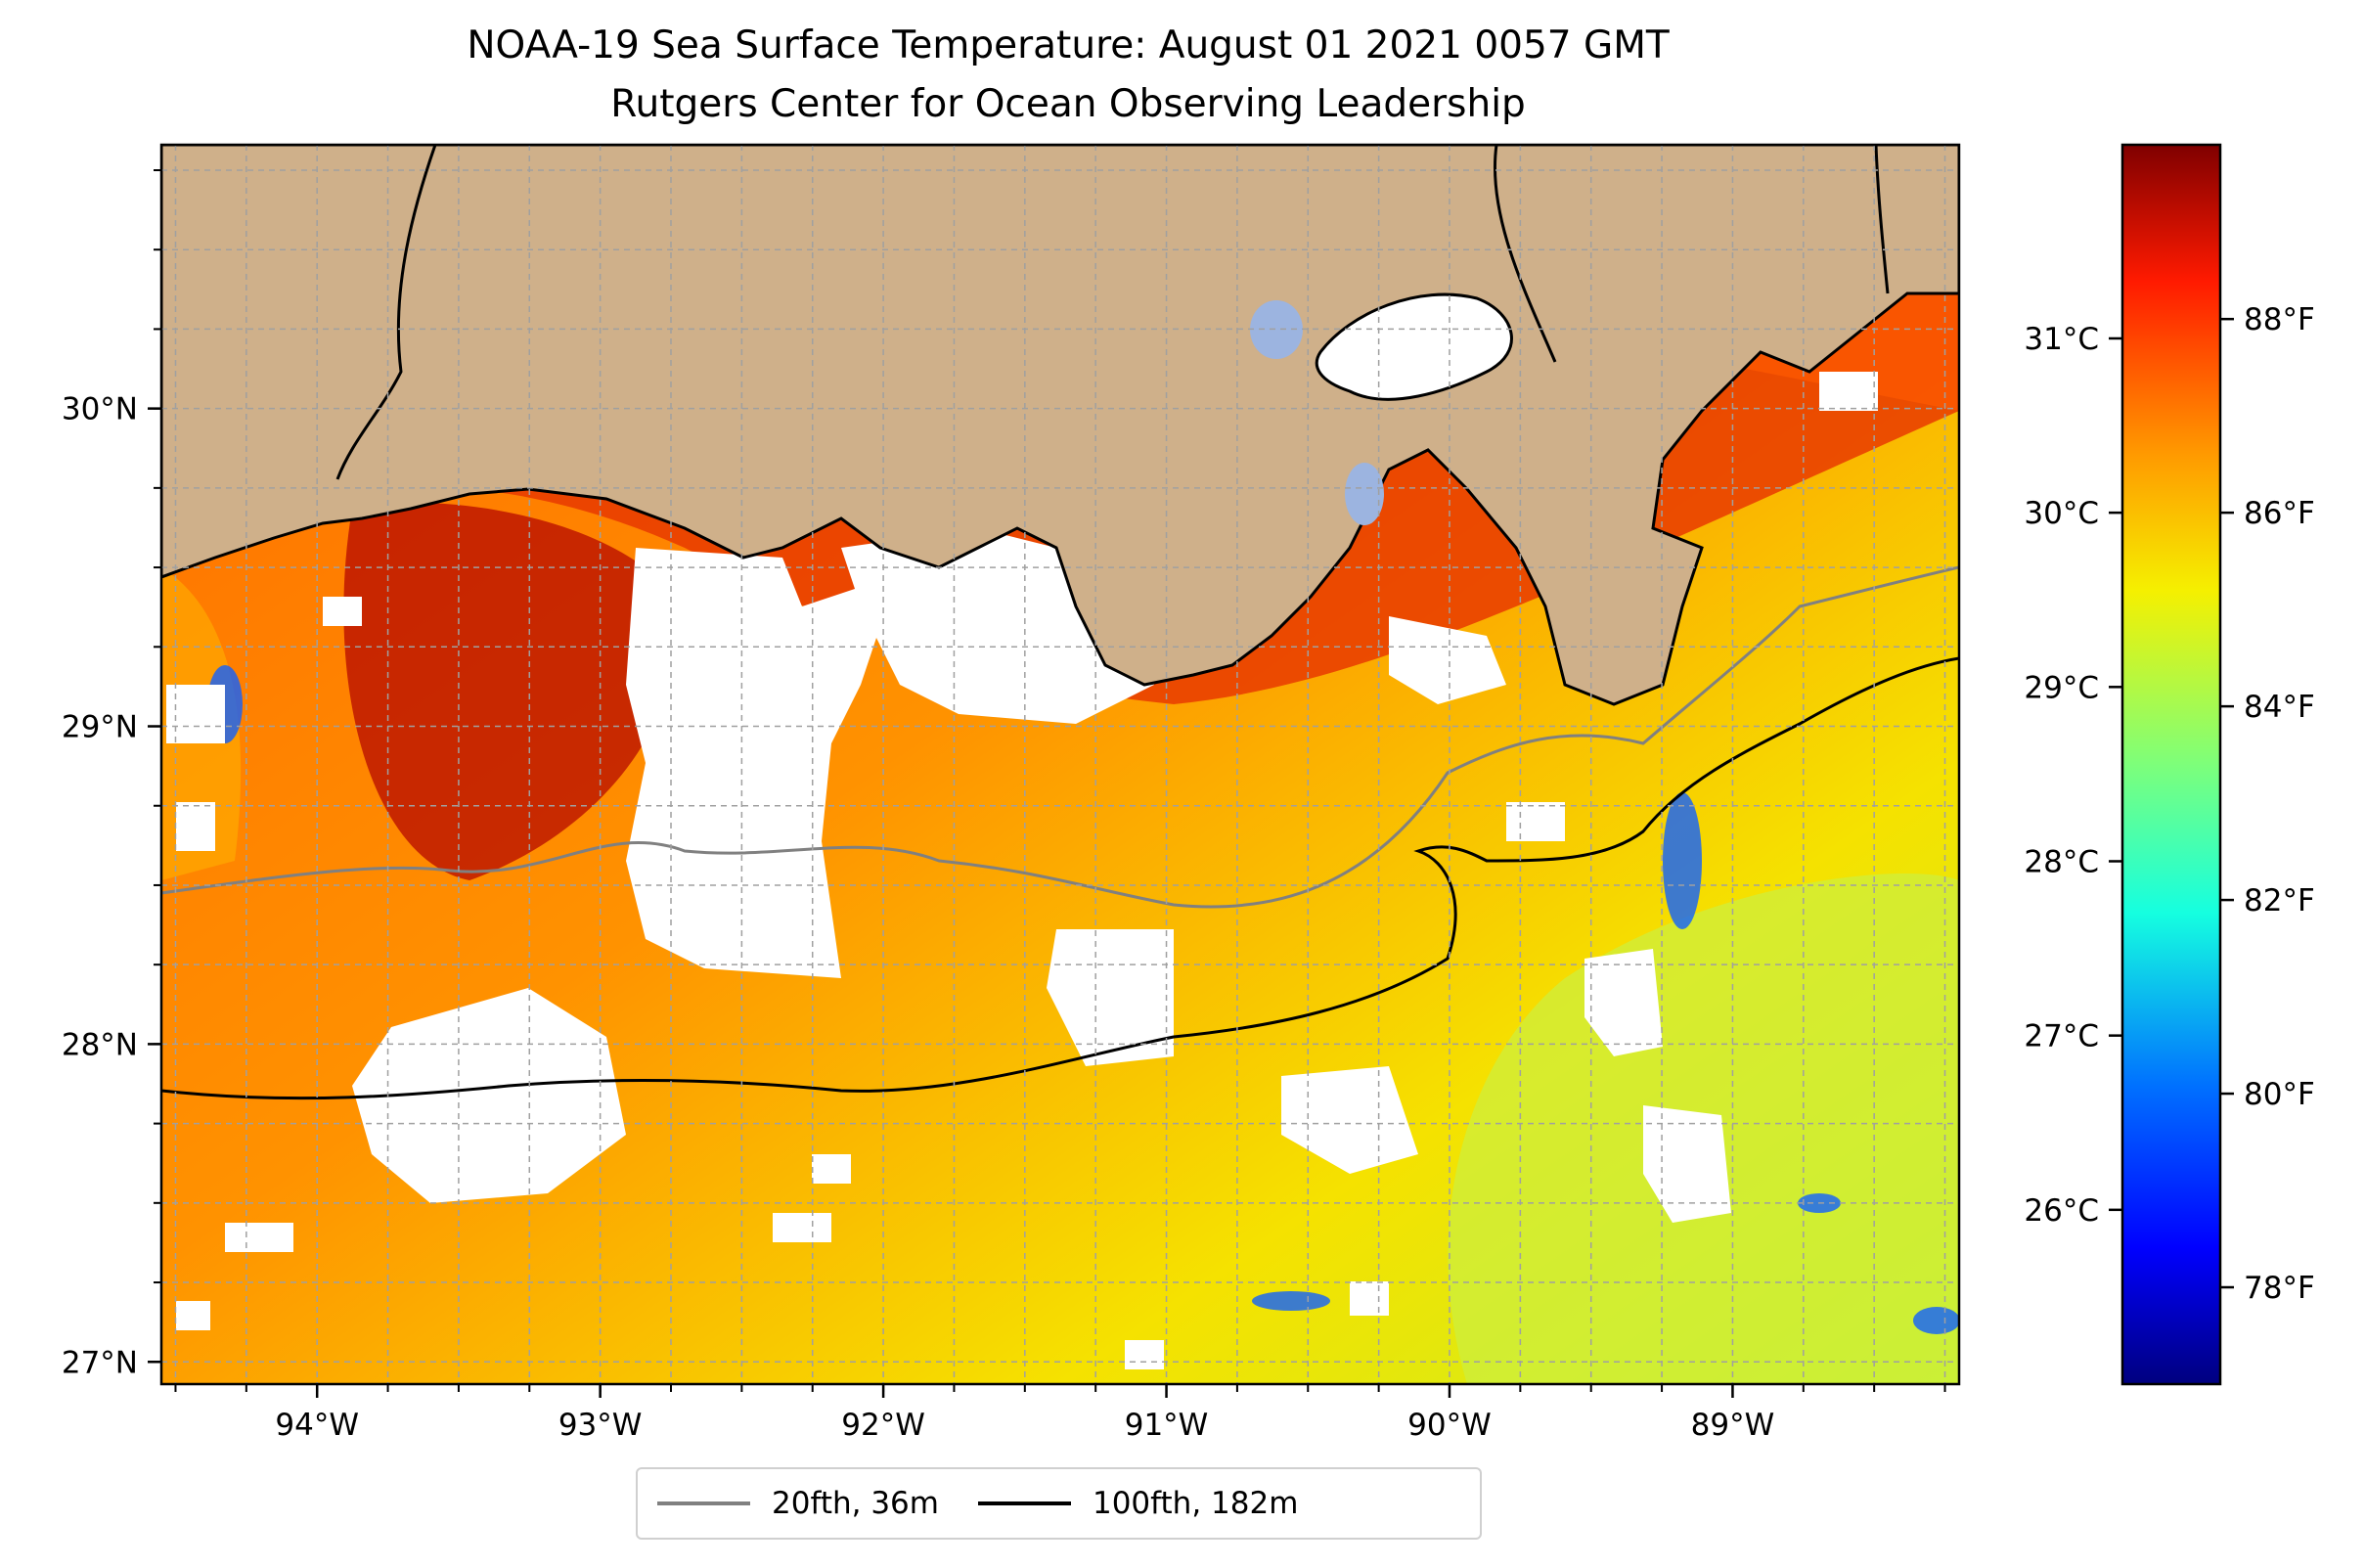 This screenshot has height=1568, width=2365. What do you see at coordinates (2061, 1036) in the screenshot?
I see `colorbar-label-c: 27°C` at bounding box center [2061, 1036].